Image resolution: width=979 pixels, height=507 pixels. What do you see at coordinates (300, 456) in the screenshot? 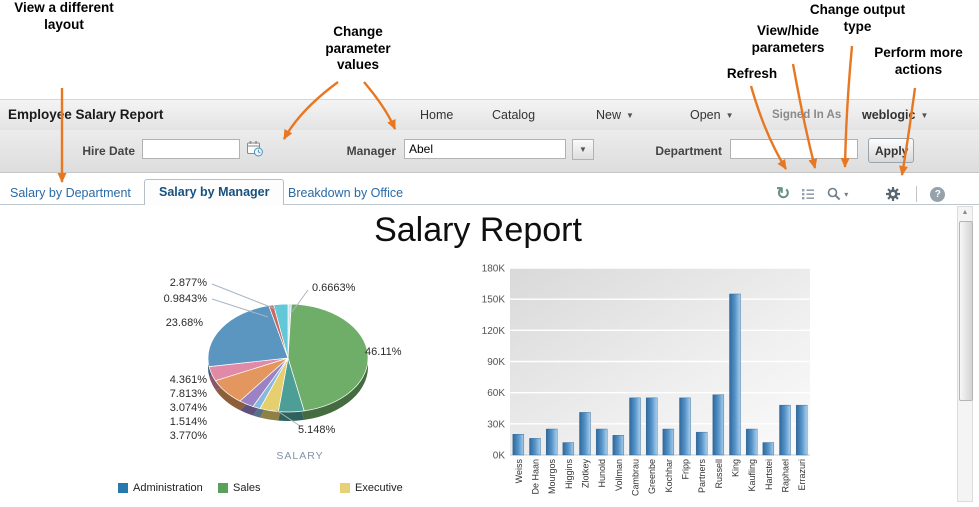
I see `pie-axis-title: SALARY` at bounding box center [300, 456].